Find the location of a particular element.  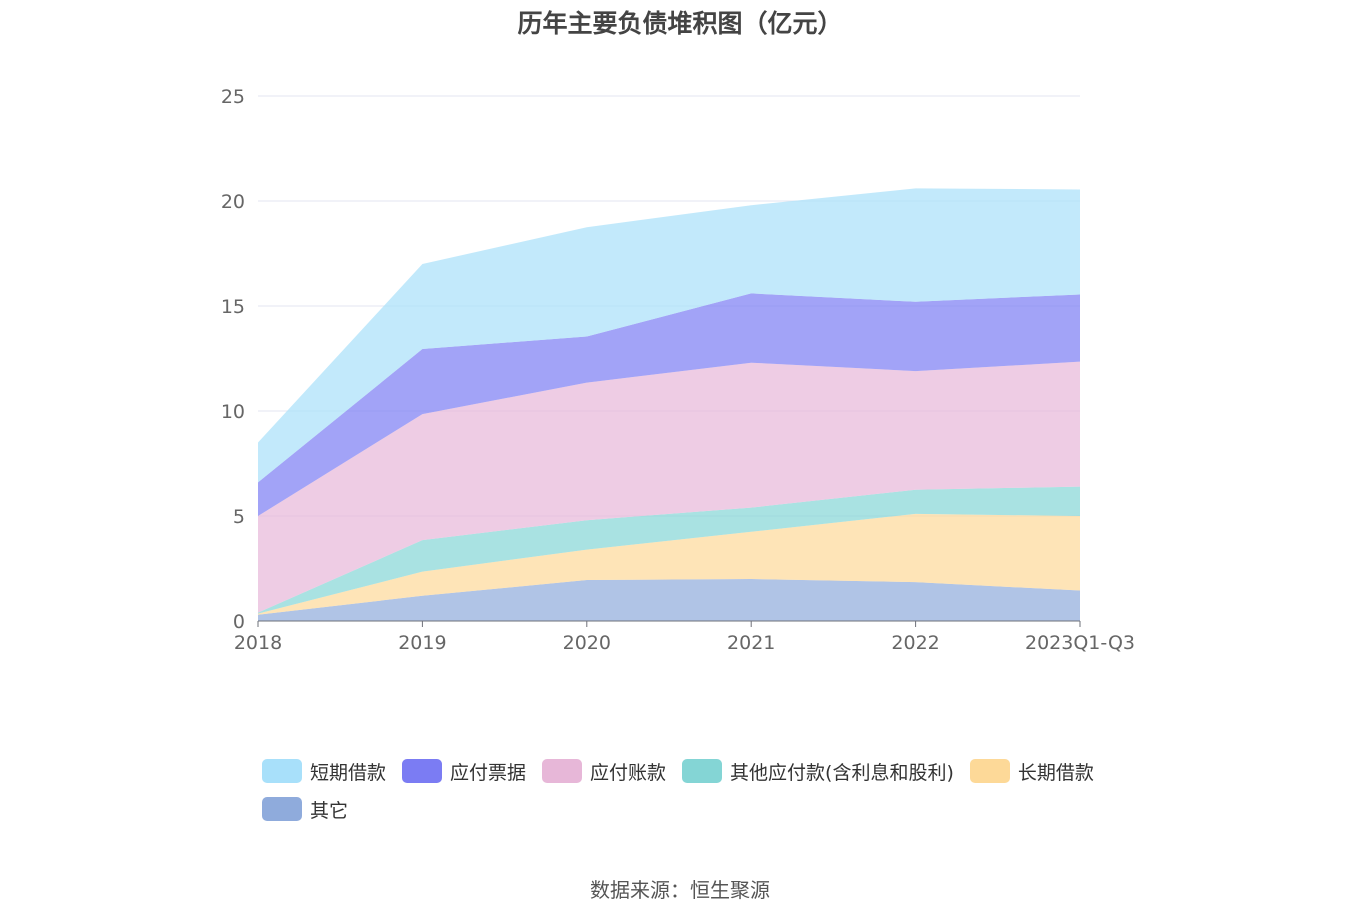

x-tick-label: 2018 is located at coordinates (258, 643).